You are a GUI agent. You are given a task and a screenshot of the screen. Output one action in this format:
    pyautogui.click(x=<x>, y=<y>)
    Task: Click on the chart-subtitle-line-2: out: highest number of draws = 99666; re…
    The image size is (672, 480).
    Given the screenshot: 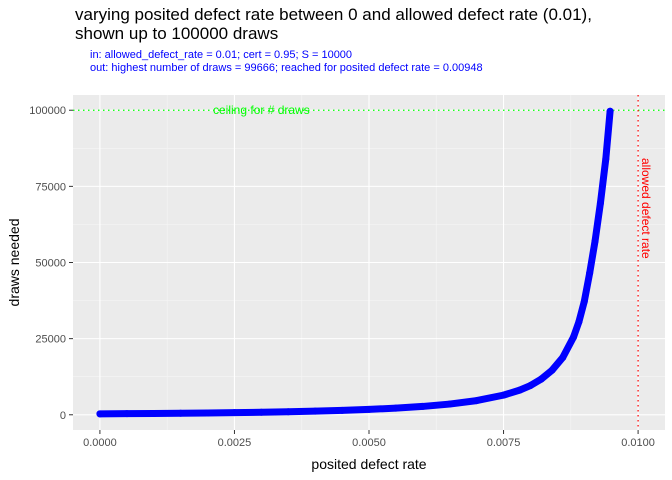 What is the action you would take?
    pyautogui.click(x=286, y=68)
    